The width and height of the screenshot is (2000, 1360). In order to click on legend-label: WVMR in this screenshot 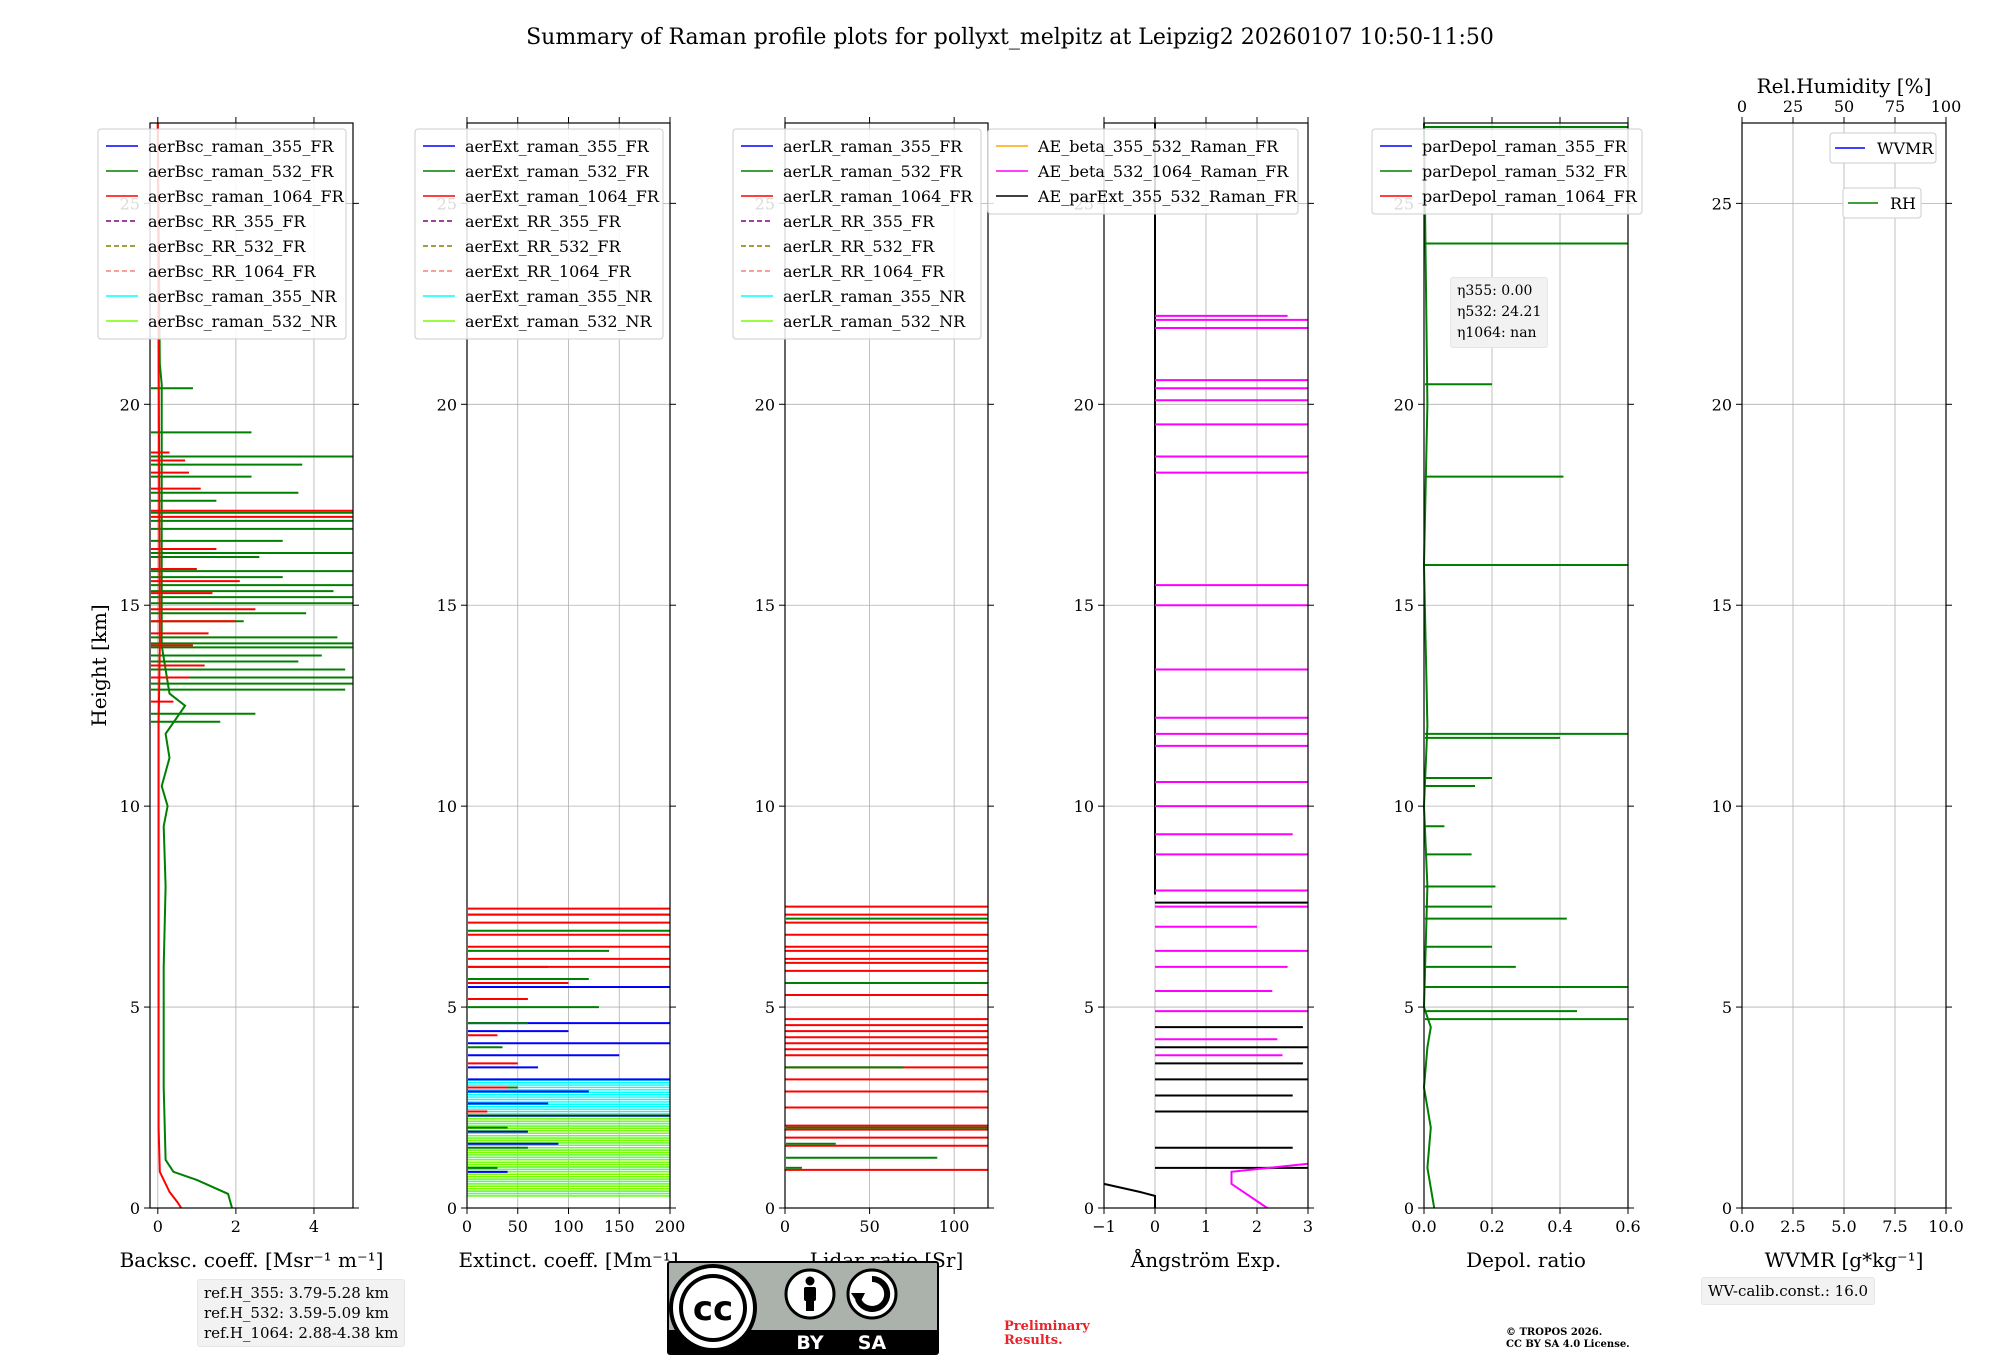, I will do `click(1905, 148)`.